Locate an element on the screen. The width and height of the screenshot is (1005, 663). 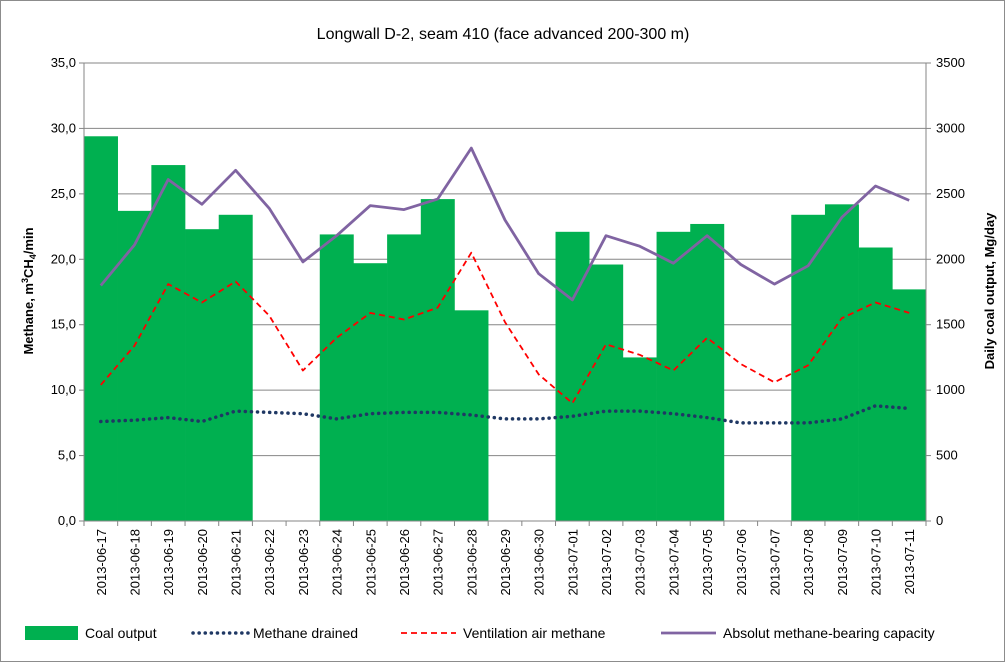
x-tick-label: 2013-06-20 is located at coordinates (202, 562).